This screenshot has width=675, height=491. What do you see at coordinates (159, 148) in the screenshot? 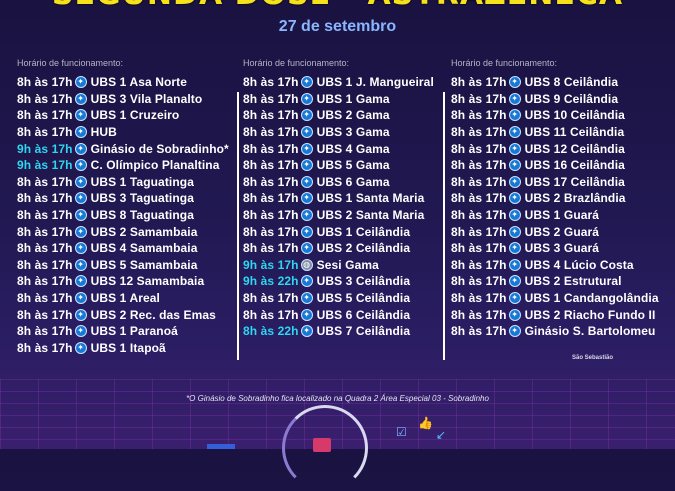
I see `location-name: Ginásio de Sobradinho*` at bounding box center [159, 148].